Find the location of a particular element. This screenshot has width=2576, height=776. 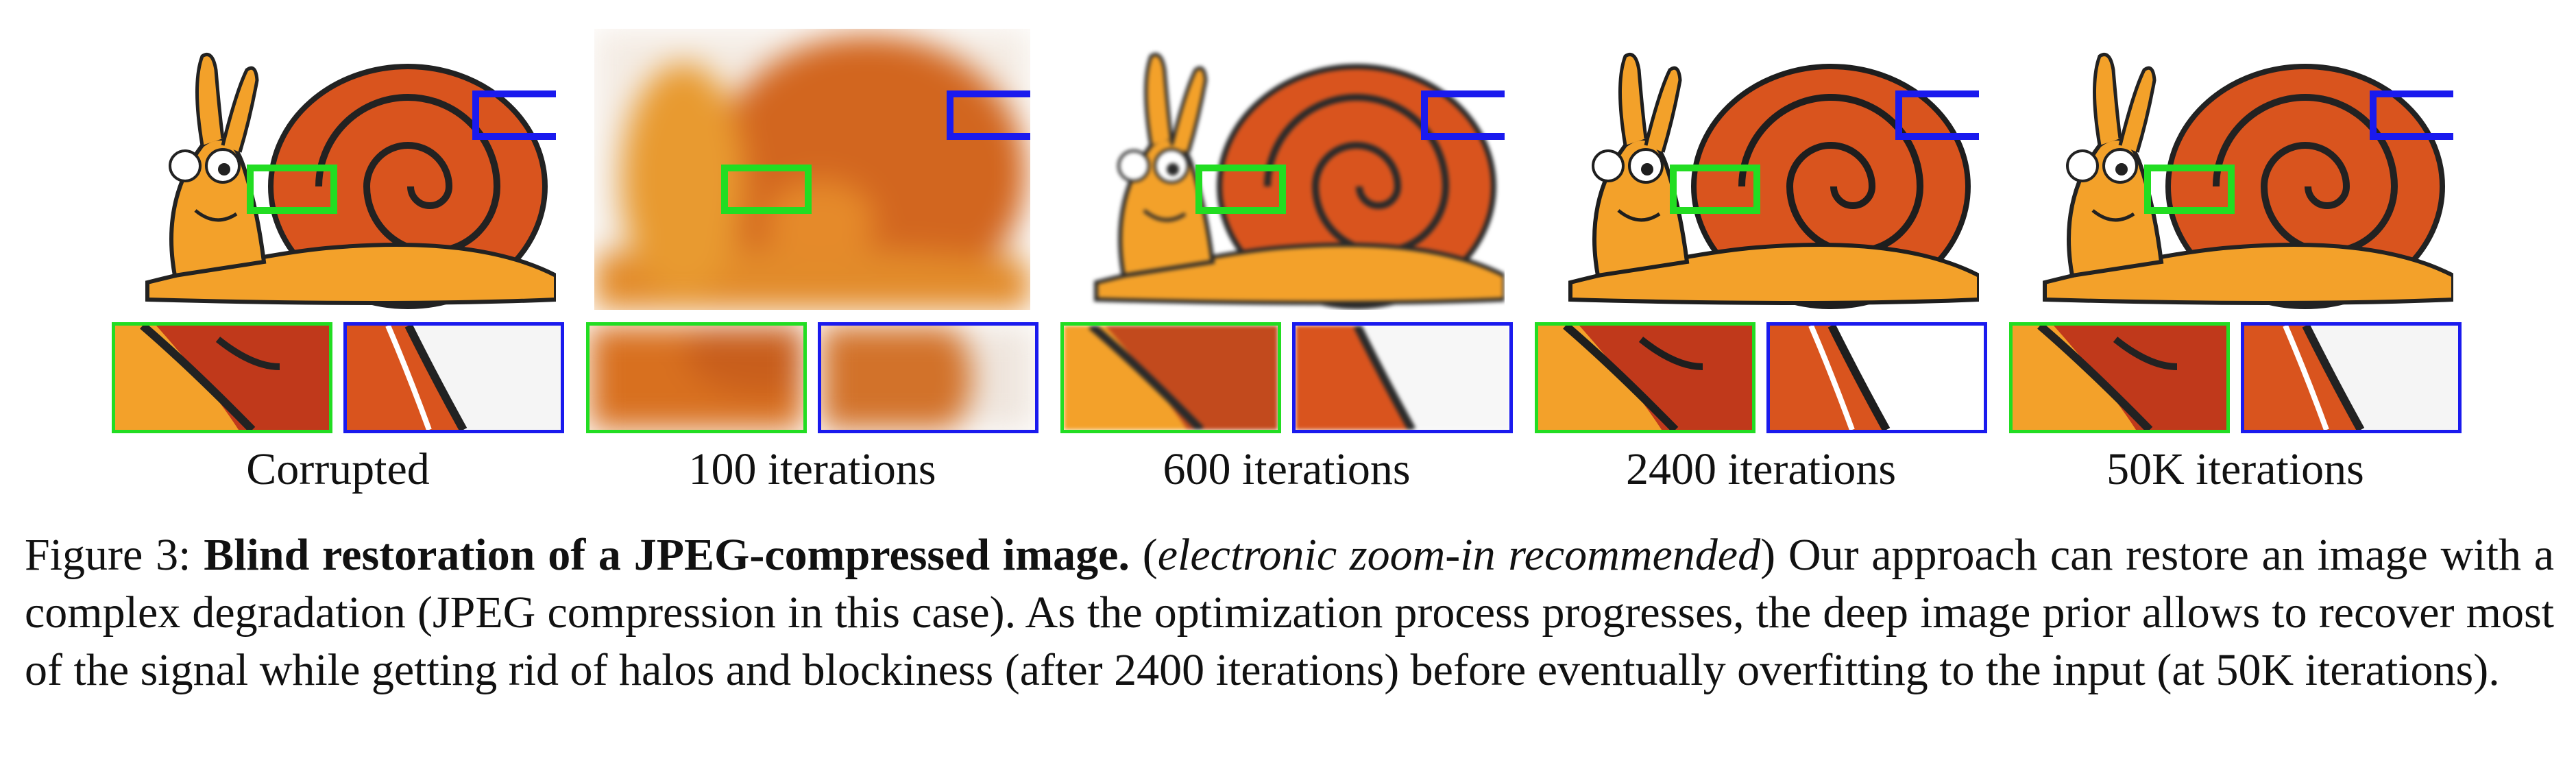

panel-label: 100 iterations is located at coordinates (812, 469).